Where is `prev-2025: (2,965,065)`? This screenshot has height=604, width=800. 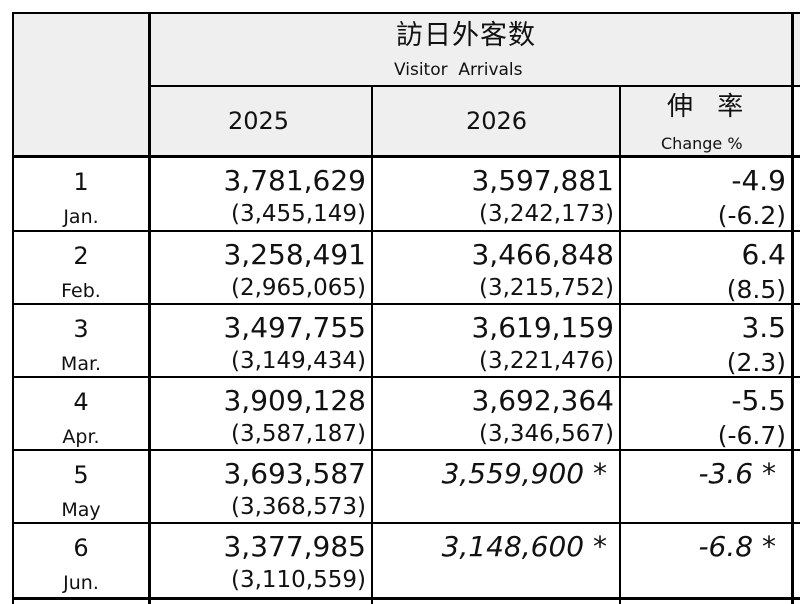 prev-2025: (2,965,065) is located at coordinates (298, 288).